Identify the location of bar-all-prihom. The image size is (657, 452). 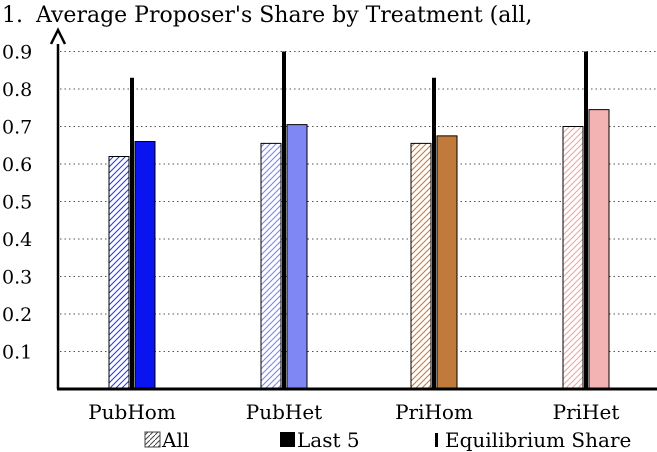
(421, 266).